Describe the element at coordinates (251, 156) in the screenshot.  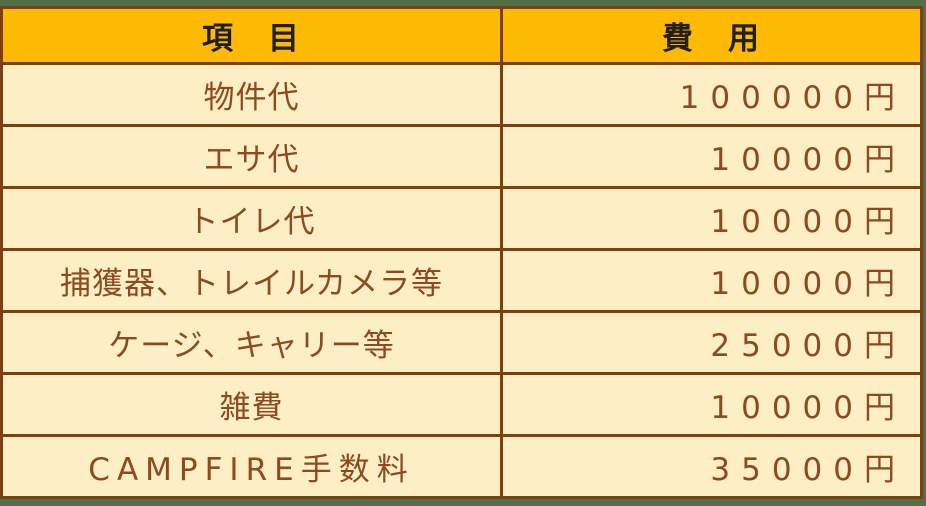
I see `item-cell: エサ代` at that location.